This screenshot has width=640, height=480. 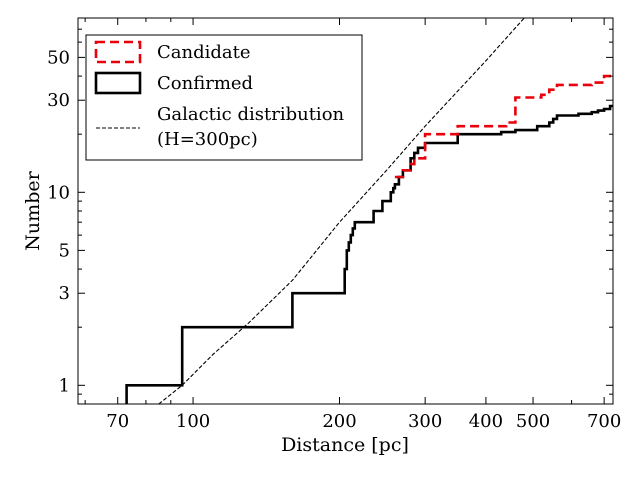 What do you see at coordinates (193, 421) in the screenshot?
I see `x-tick-label: 100` at bounding box center [193, 421].